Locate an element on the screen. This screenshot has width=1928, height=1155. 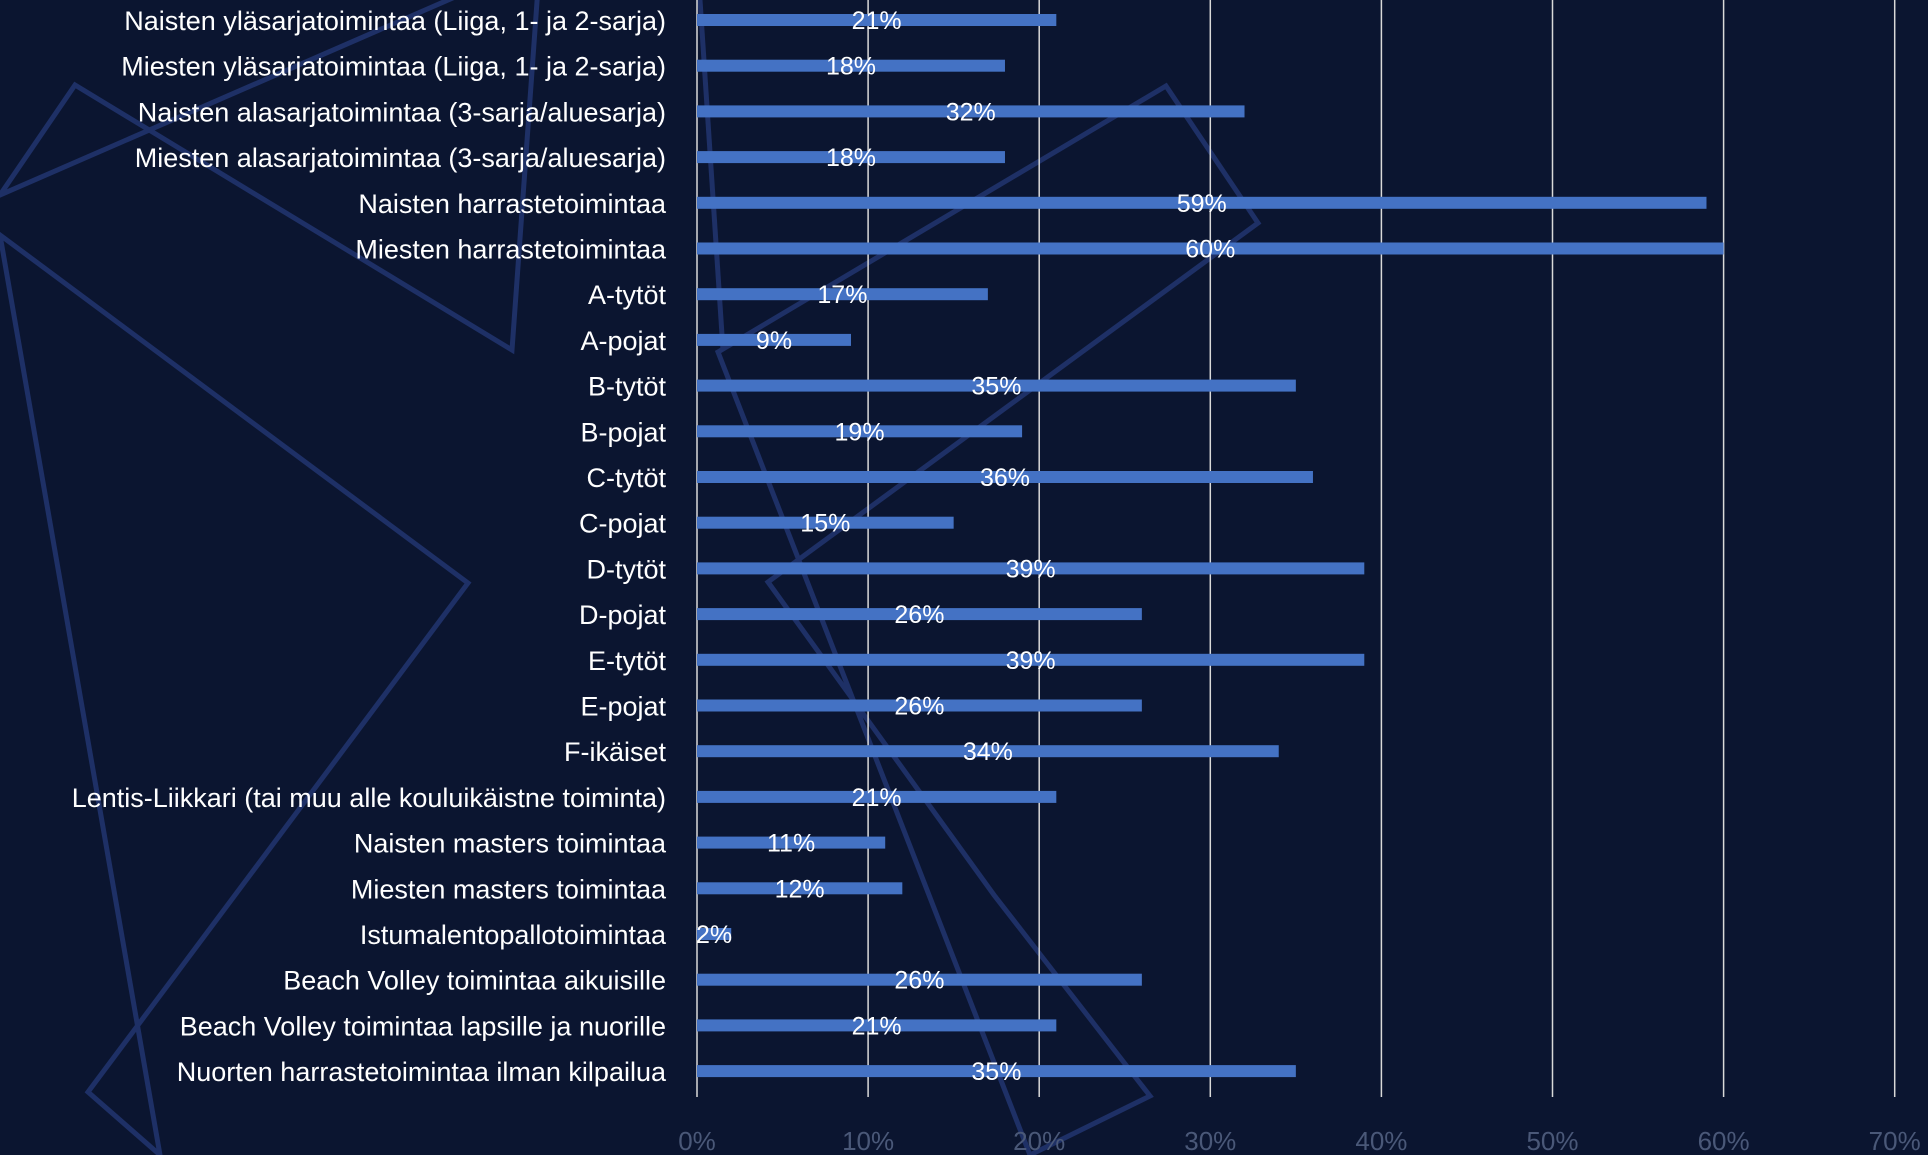
x-tick-label: 60% is located at coordinates (1724, 1140).